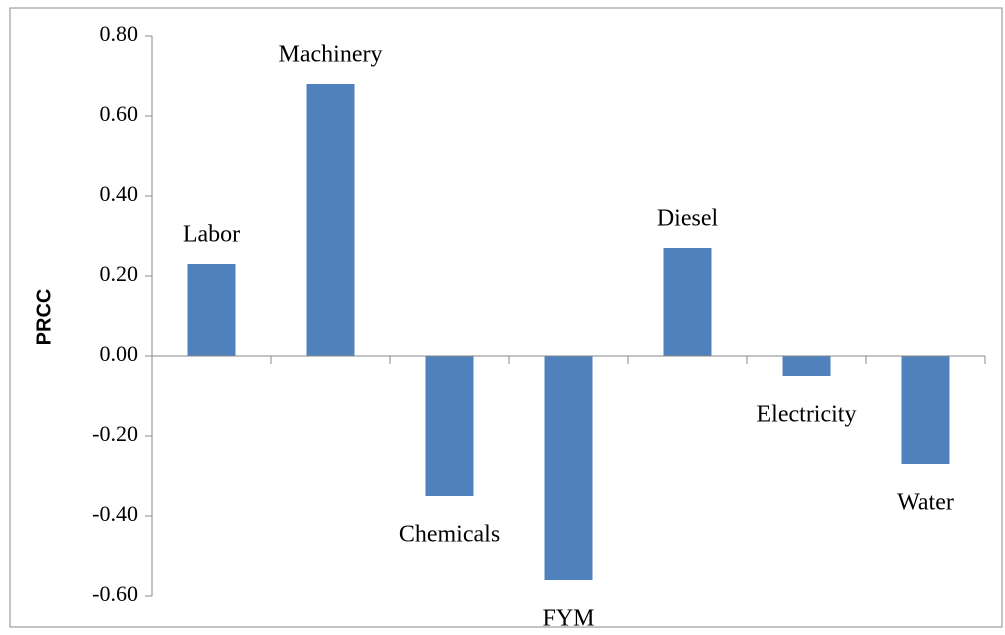 The width and height of the screenshot is (1005, 635). Describe the element at coordinates (119, 33) in the screenshot. I see `y-tick-label: 0.80` at that location.